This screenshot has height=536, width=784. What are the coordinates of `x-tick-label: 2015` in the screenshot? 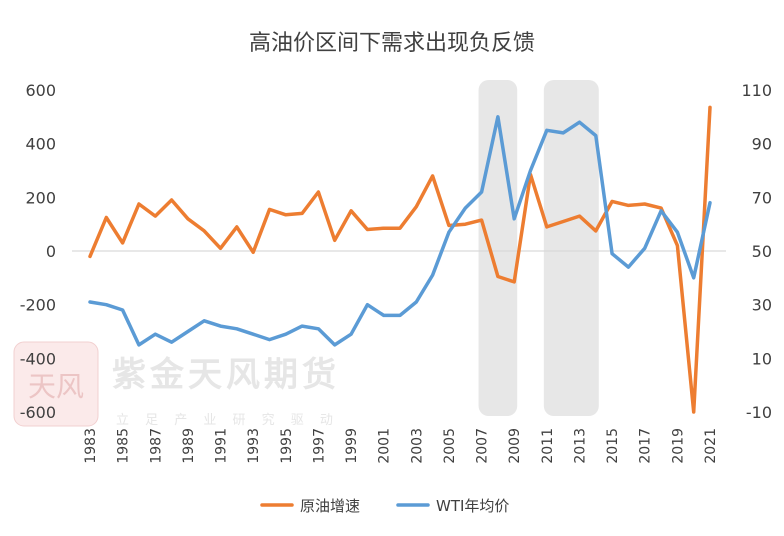 It's located at (613, 446).